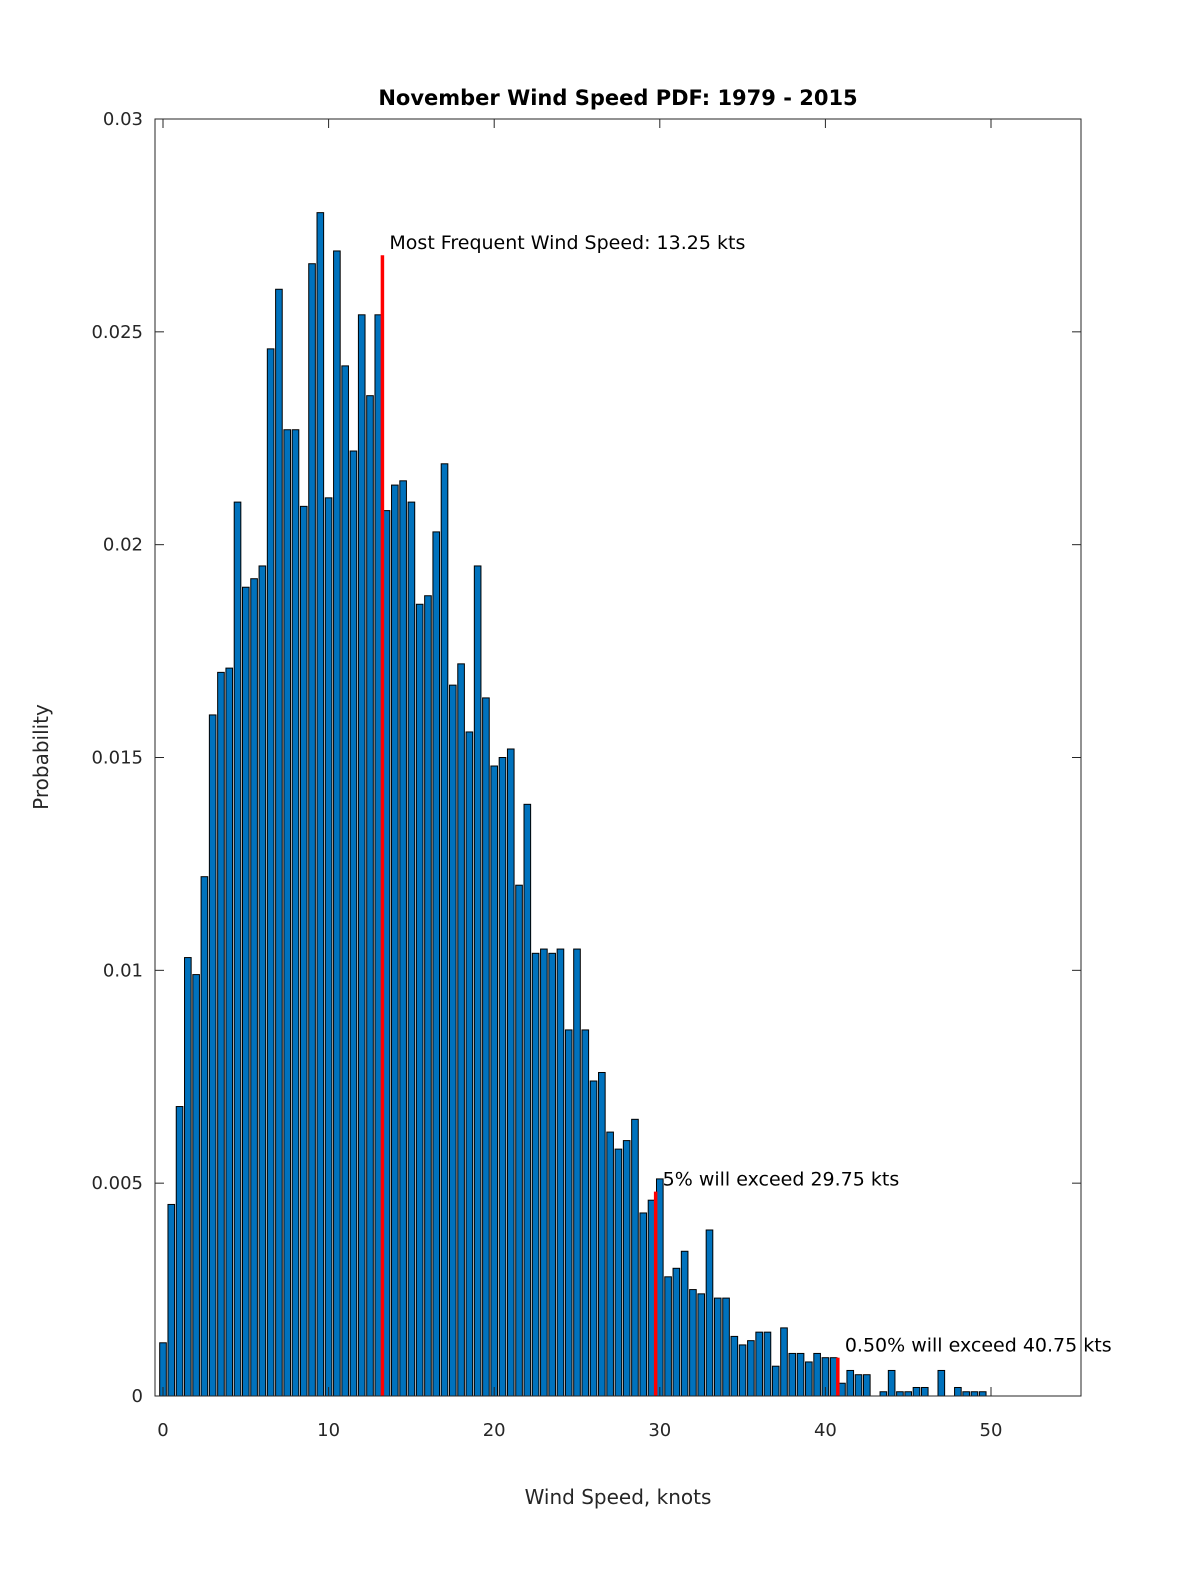 The image size is (1200, 1575). I want to click on y-tick-label: 0.03, so click(123, 119).